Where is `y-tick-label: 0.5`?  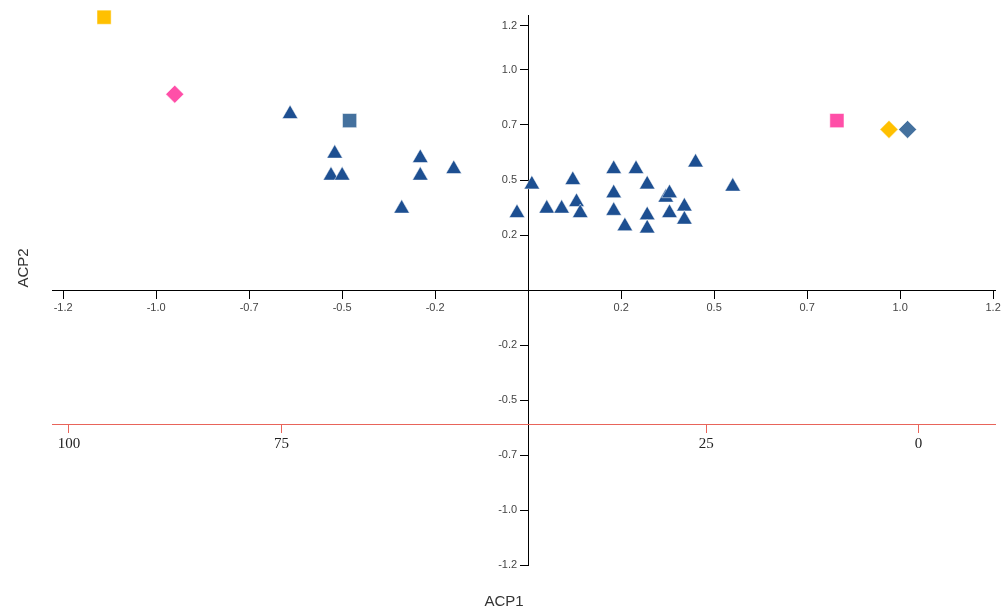 y-tick-label: 0.5 is located at coordinates (509, 179).